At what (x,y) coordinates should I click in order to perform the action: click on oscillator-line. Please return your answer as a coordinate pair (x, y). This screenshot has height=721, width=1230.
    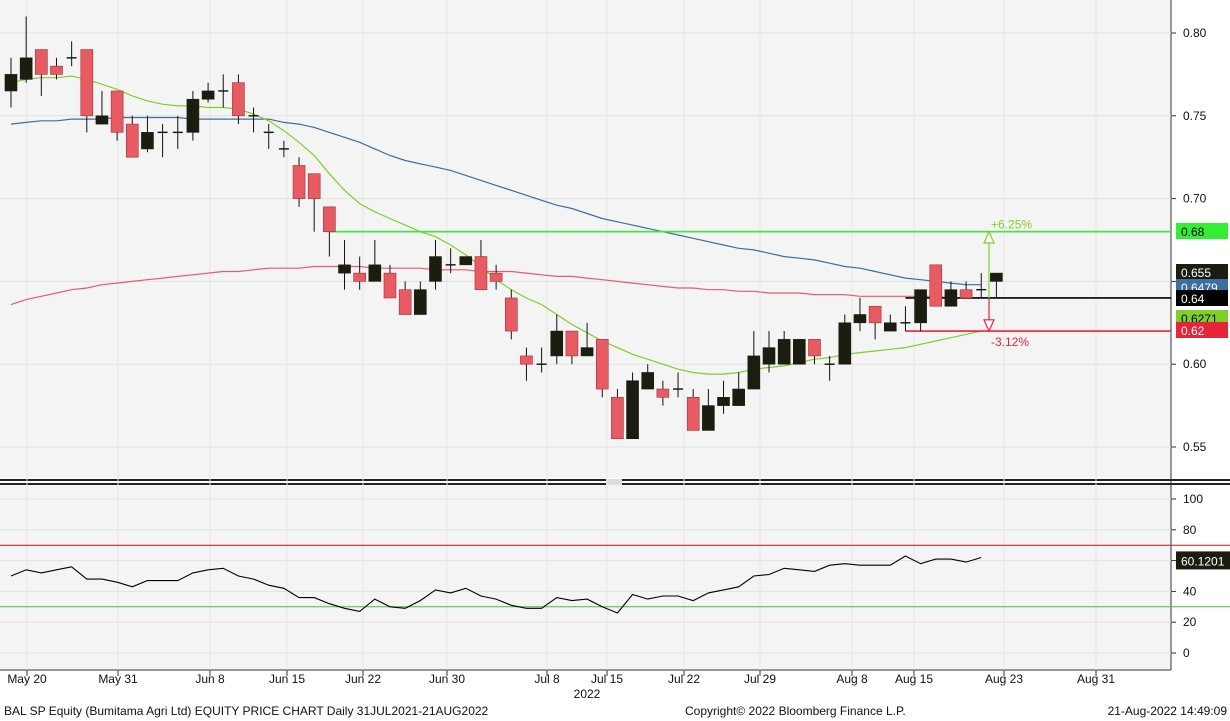
    Looking at the image, I should click on (496, 584).